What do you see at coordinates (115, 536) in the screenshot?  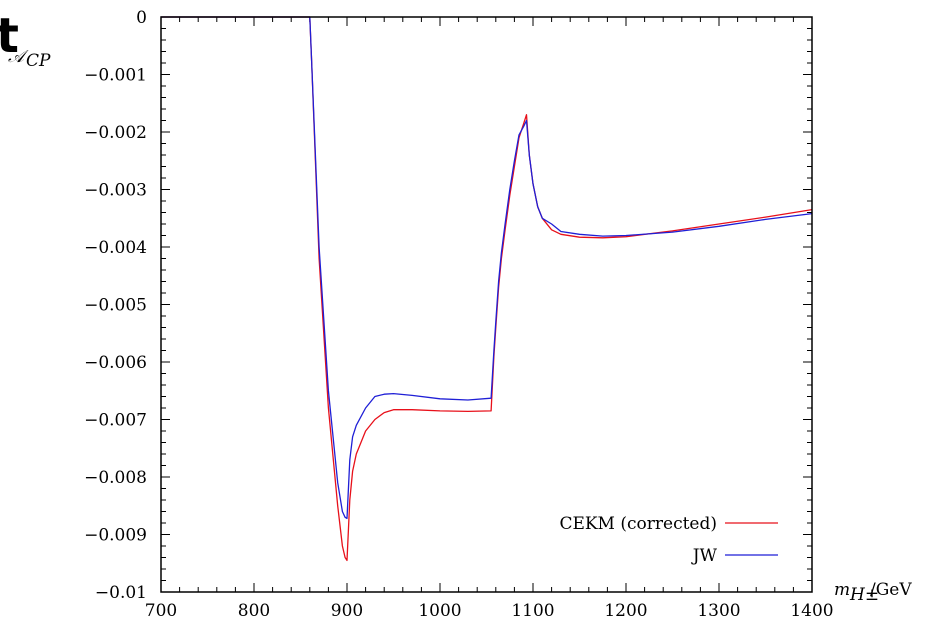 I see `y-tick-label: −0.009` at bounding box center [115, 536].